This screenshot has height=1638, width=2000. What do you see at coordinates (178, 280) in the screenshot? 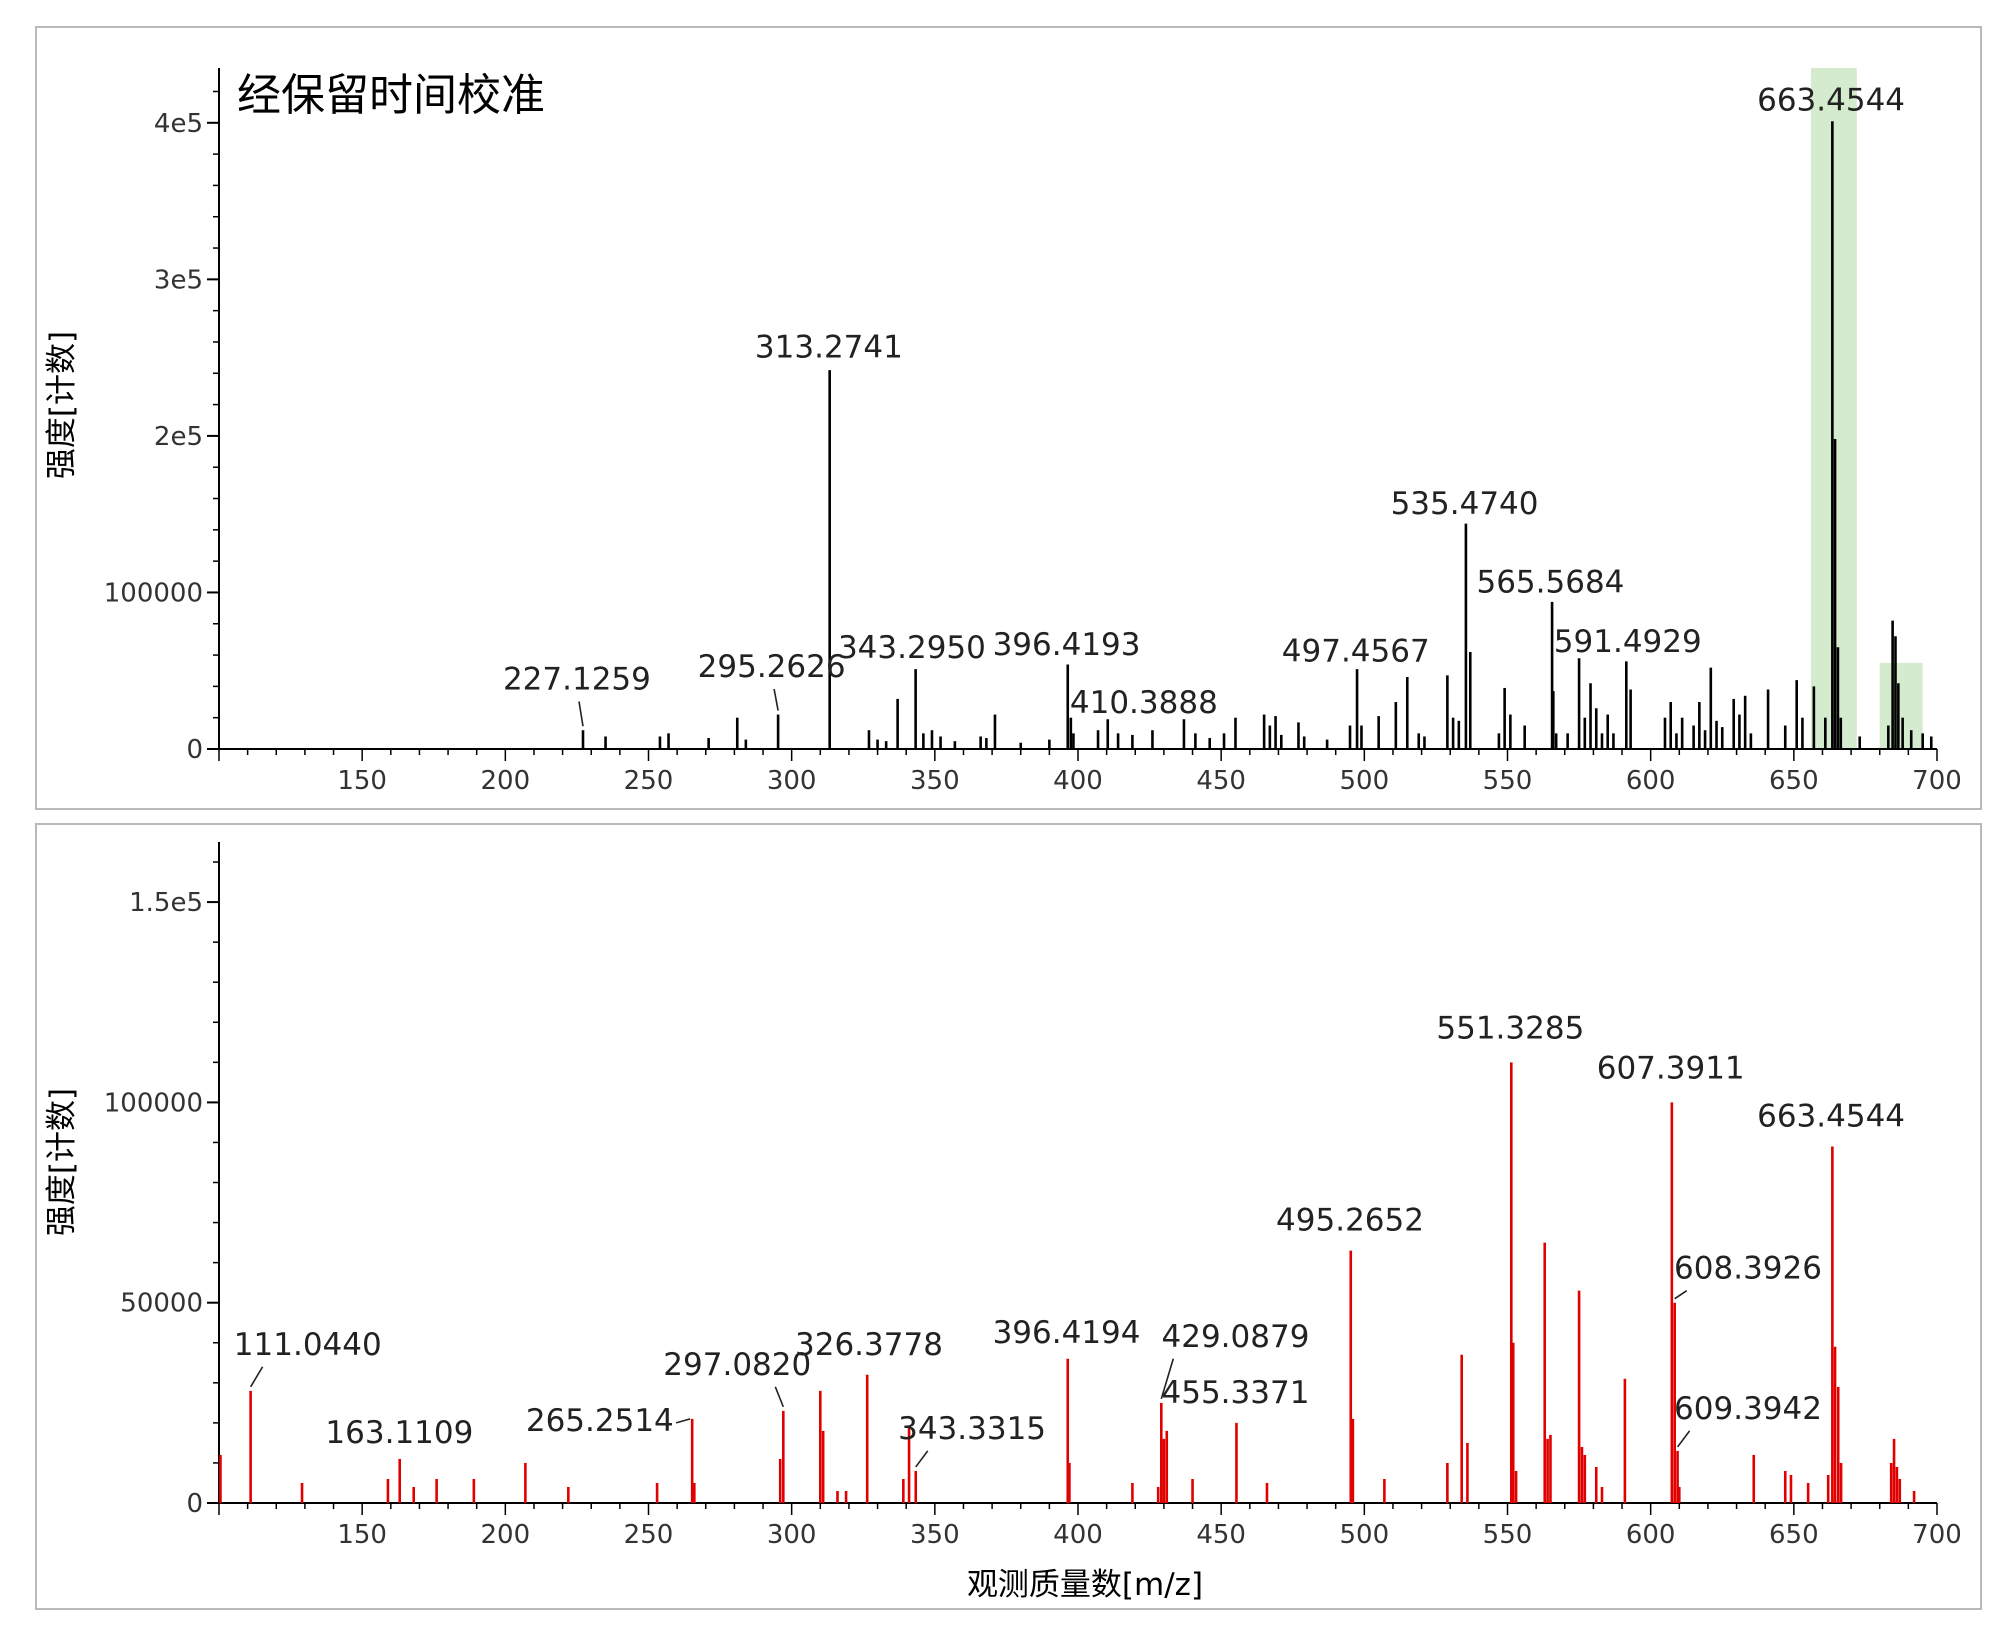
I see `y-tick-label: 3e5` at bounding box center [178, 280].